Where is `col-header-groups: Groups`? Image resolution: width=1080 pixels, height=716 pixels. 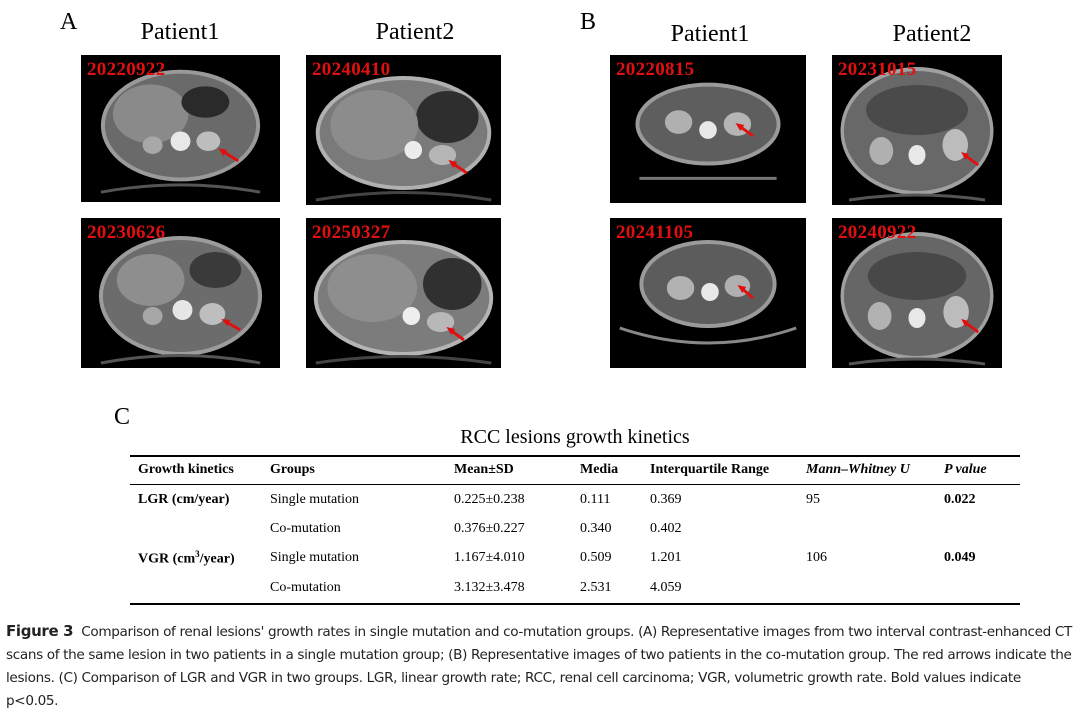 col-header-groups: Groups is located at coordinates (354, 470).